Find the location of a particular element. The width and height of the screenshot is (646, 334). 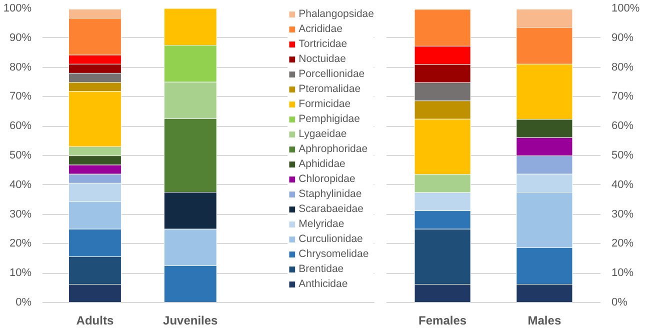

x-tick-label: Females is located at coordinates (442, 321).